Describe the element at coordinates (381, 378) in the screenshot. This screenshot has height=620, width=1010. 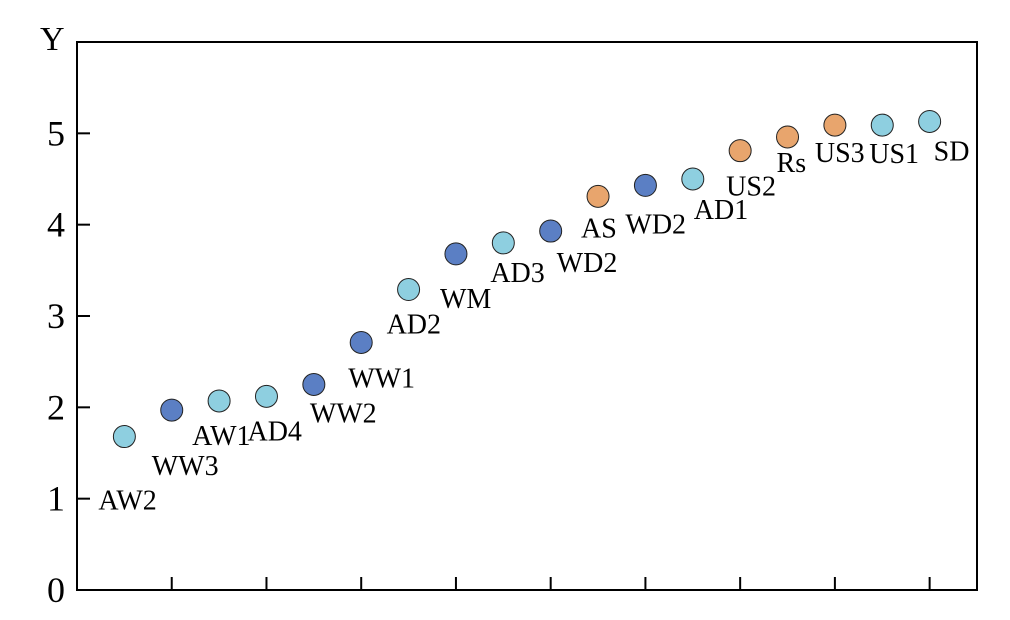
I see `point-label: WW1` at that location.